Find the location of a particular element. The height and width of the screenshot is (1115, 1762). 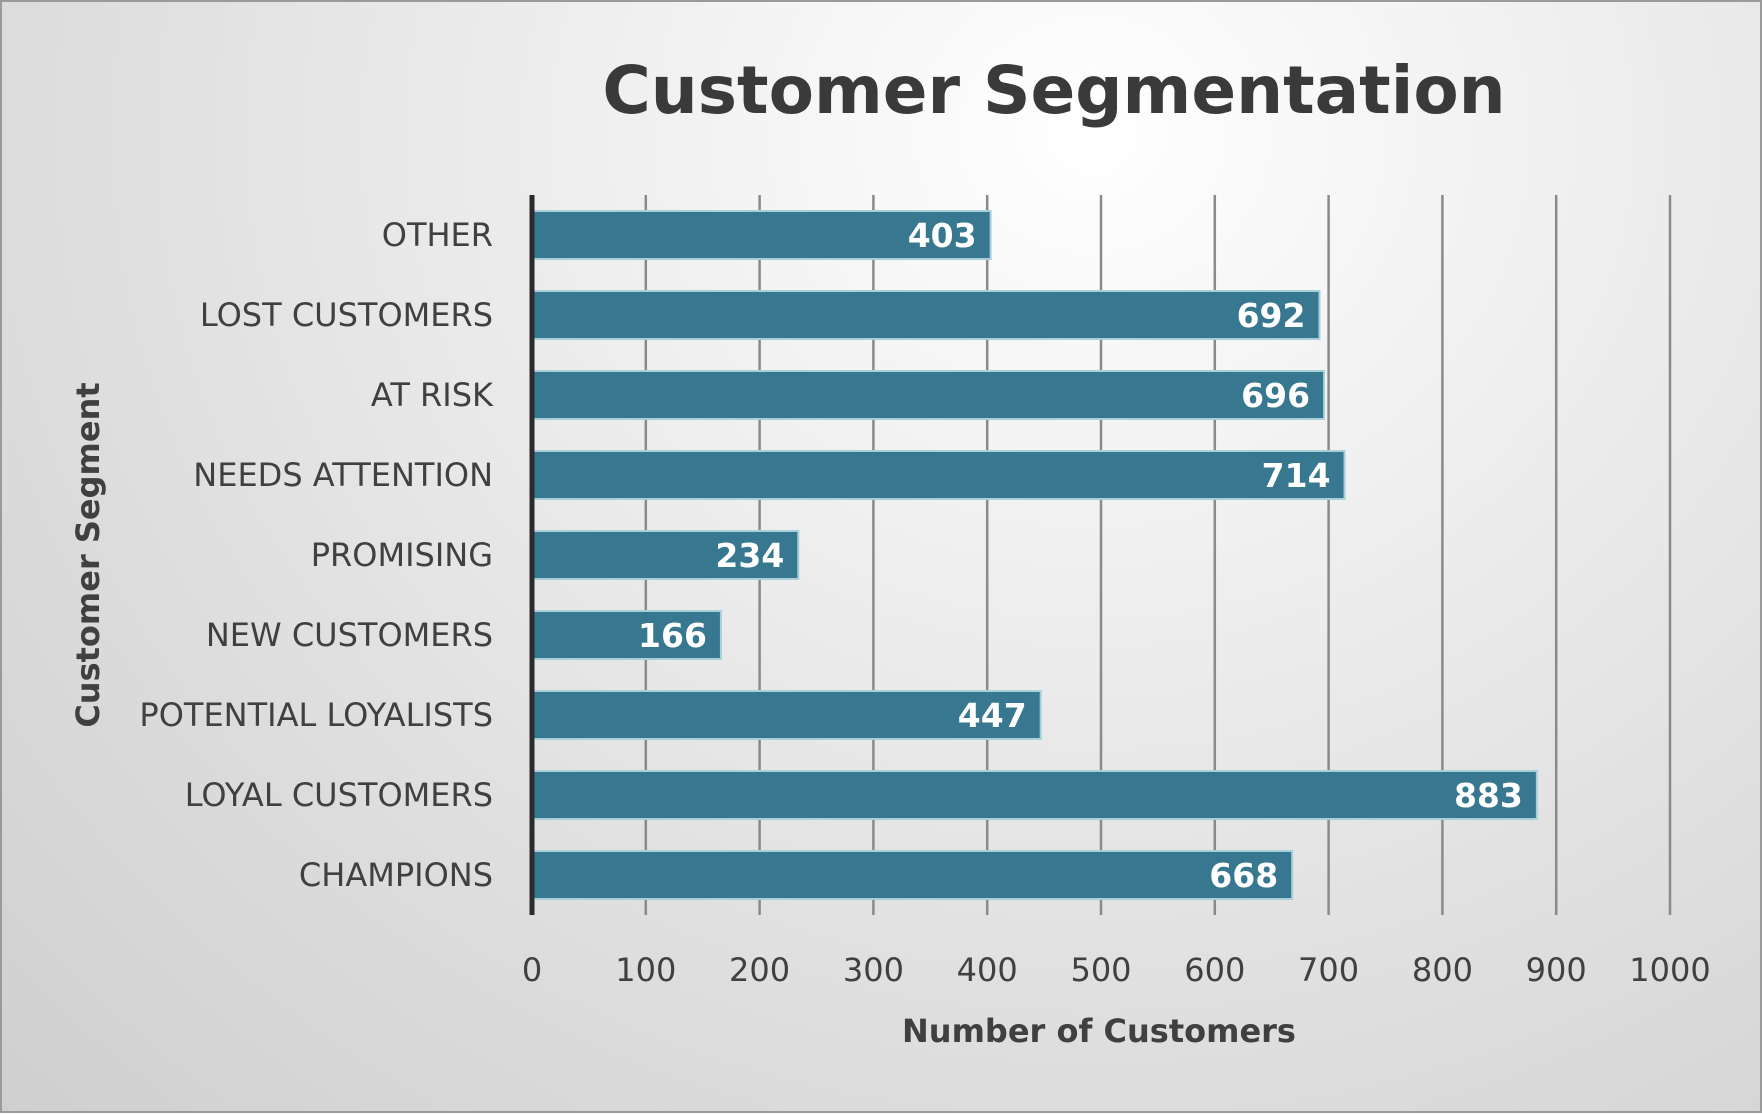

category-label-needs-attention: NEEDS ATTENTION is located at coordinates (343, 475).